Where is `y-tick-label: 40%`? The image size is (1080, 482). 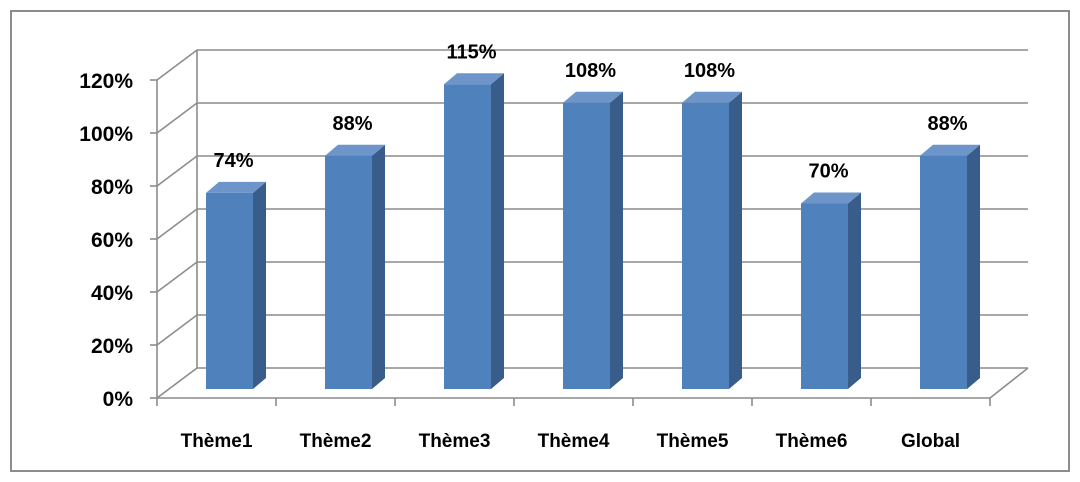 y-tick-label: 40% is located at coordinates (112, 293).